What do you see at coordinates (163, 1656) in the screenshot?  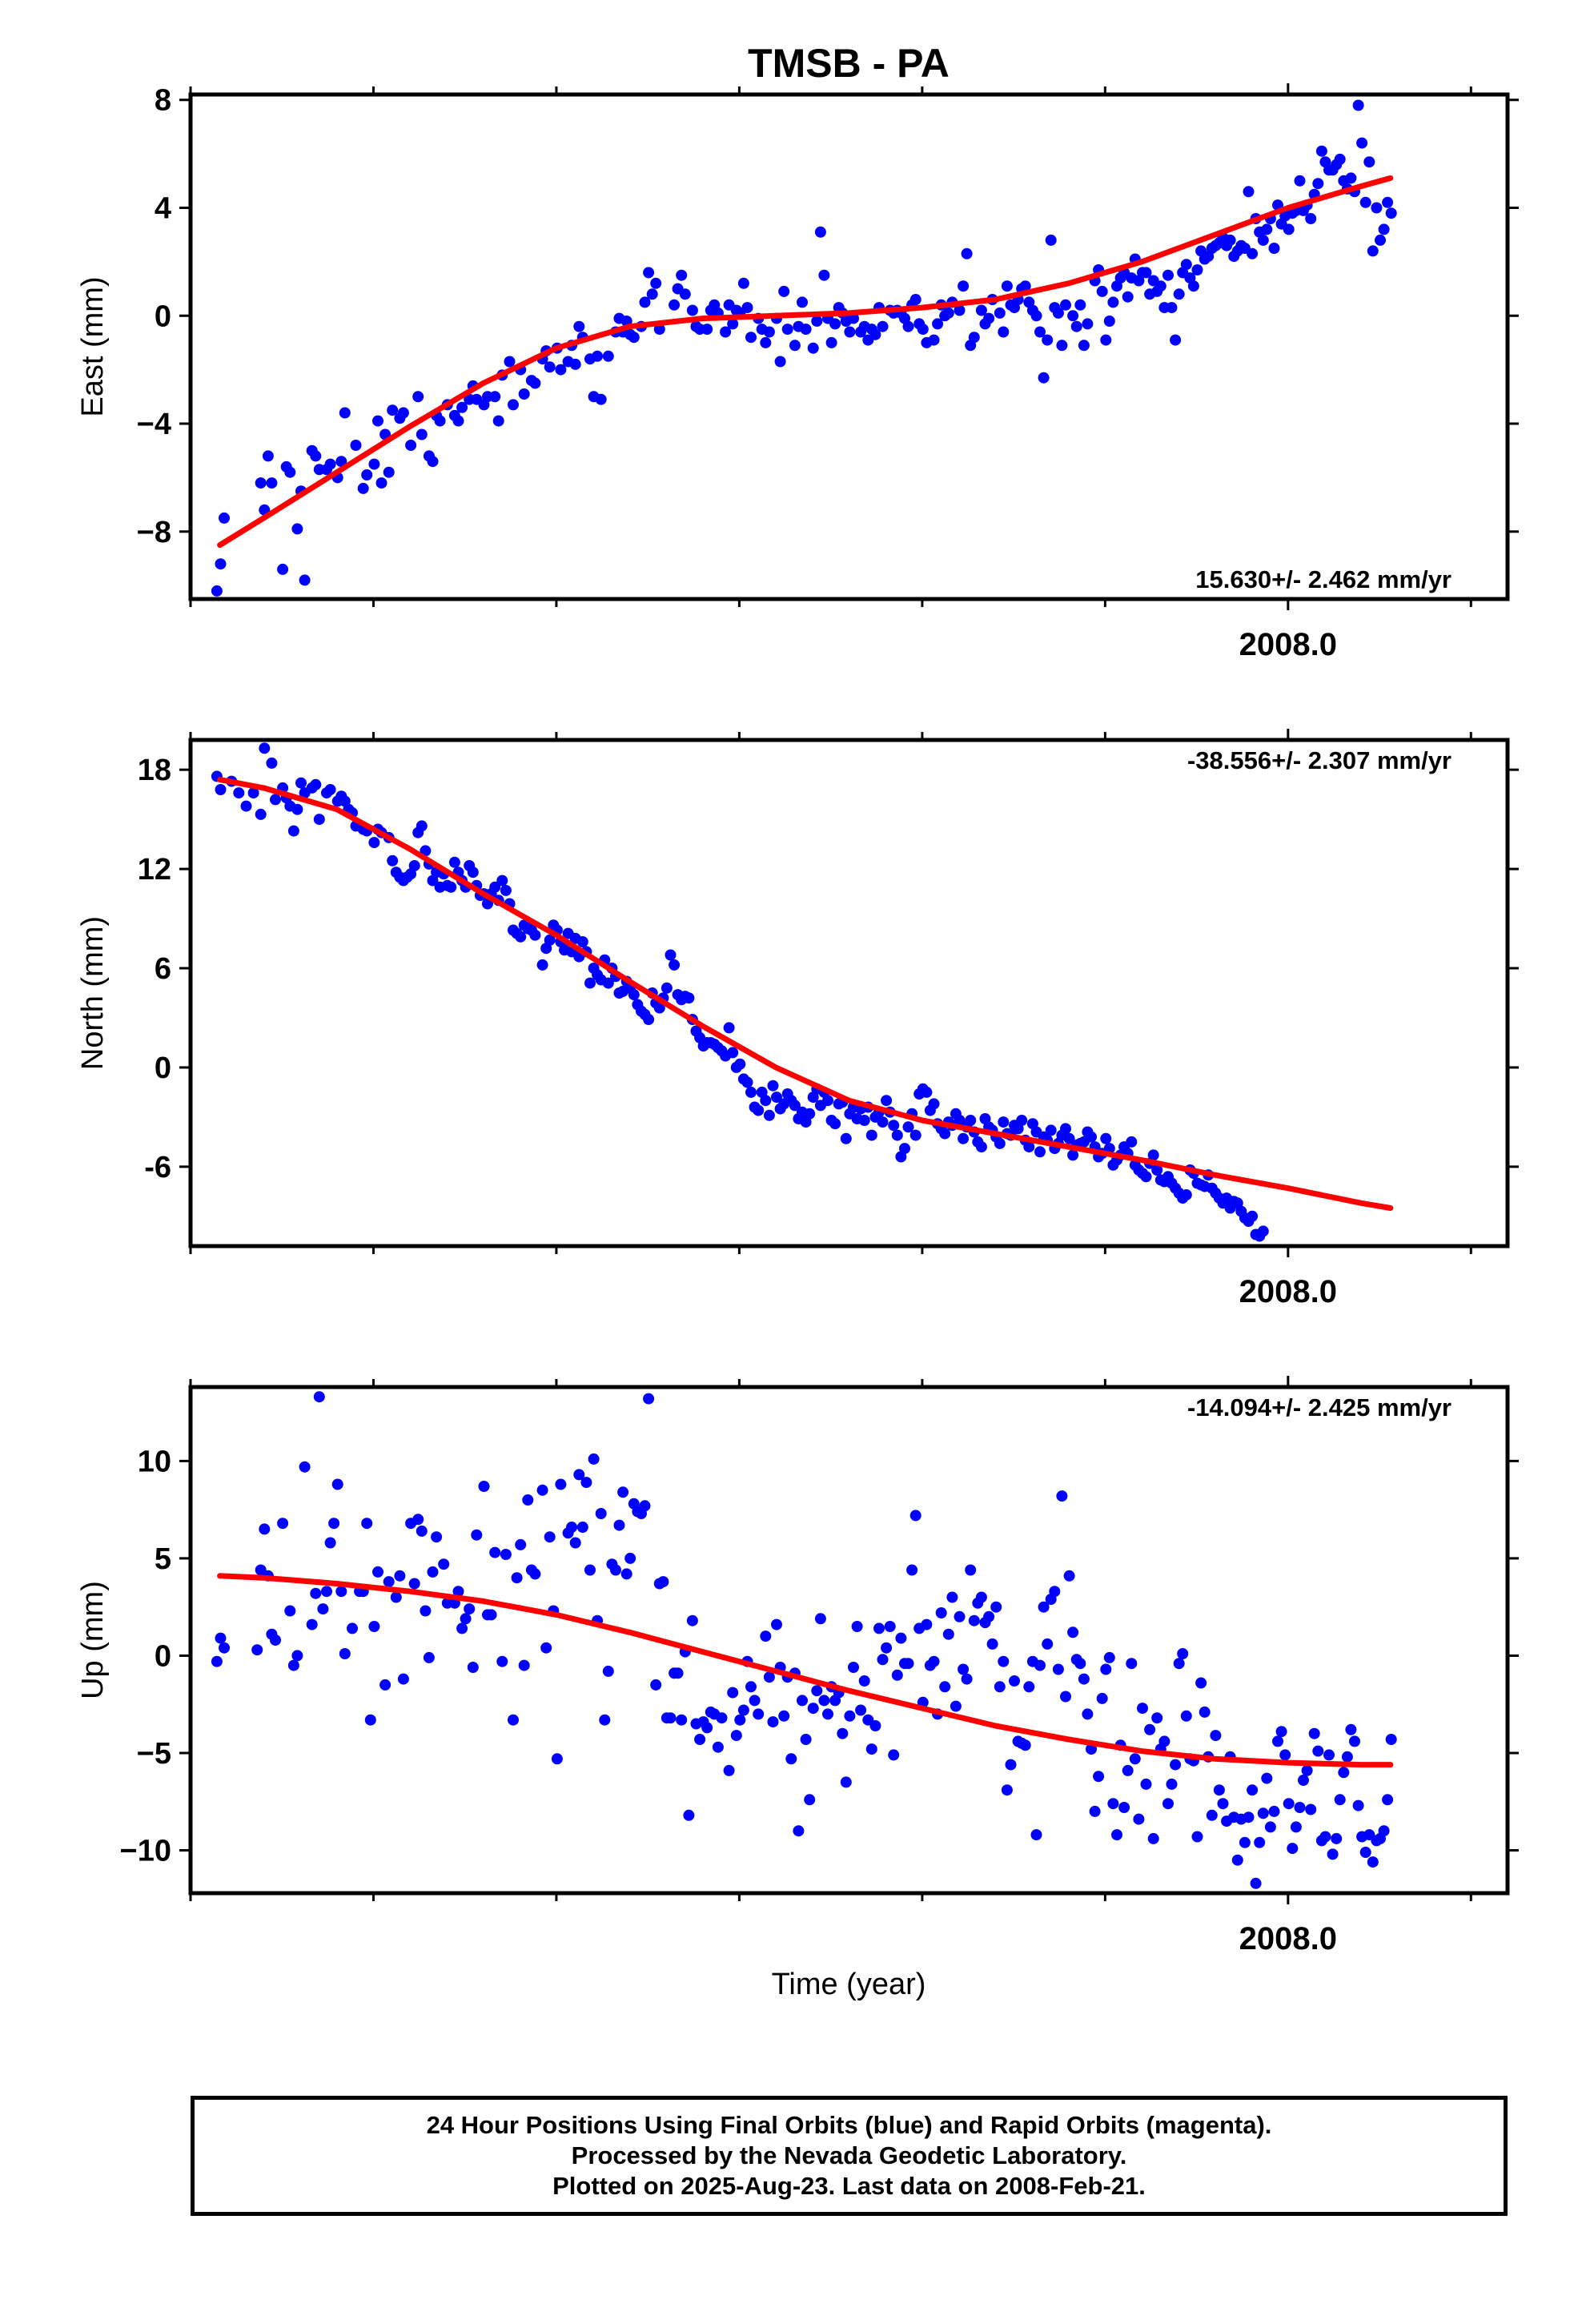 I see `up-ytick-label: 0` at bounding box center [163, 1656].